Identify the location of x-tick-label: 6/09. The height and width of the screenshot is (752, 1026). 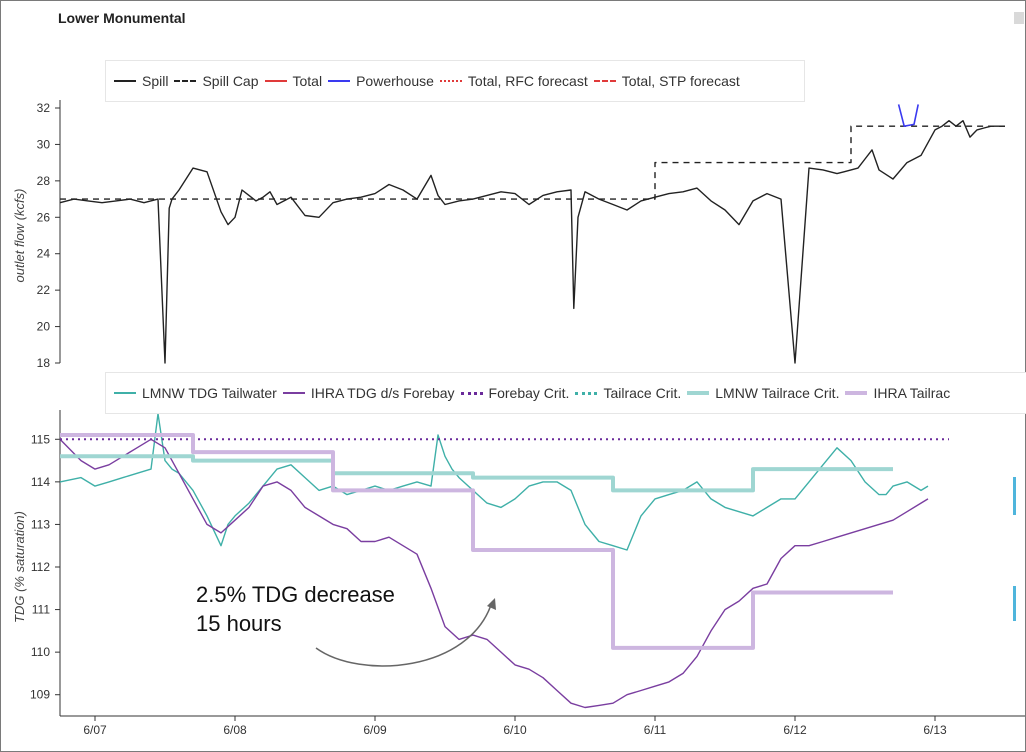
(375, 730).